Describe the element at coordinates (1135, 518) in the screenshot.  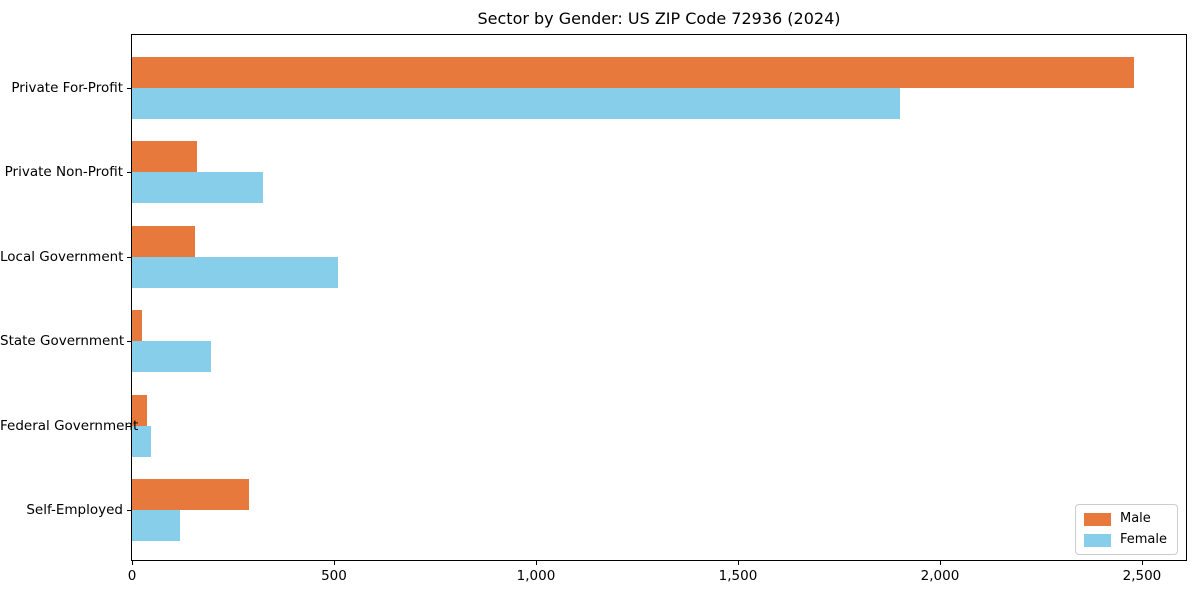
I see `legend-label: Male` at that location.